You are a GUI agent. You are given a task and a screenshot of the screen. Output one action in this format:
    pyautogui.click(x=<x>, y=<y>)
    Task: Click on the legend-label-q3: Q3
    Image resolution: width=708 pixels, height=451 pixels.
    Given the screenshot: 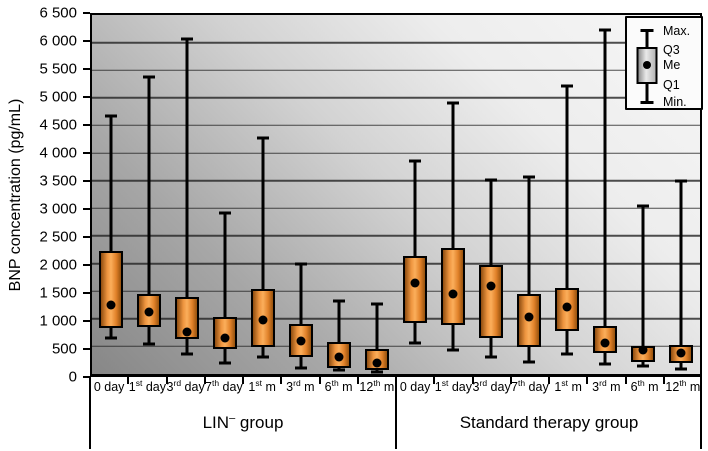 What is the action you would take?
    pyautogui.click(x=671, y=50)
    